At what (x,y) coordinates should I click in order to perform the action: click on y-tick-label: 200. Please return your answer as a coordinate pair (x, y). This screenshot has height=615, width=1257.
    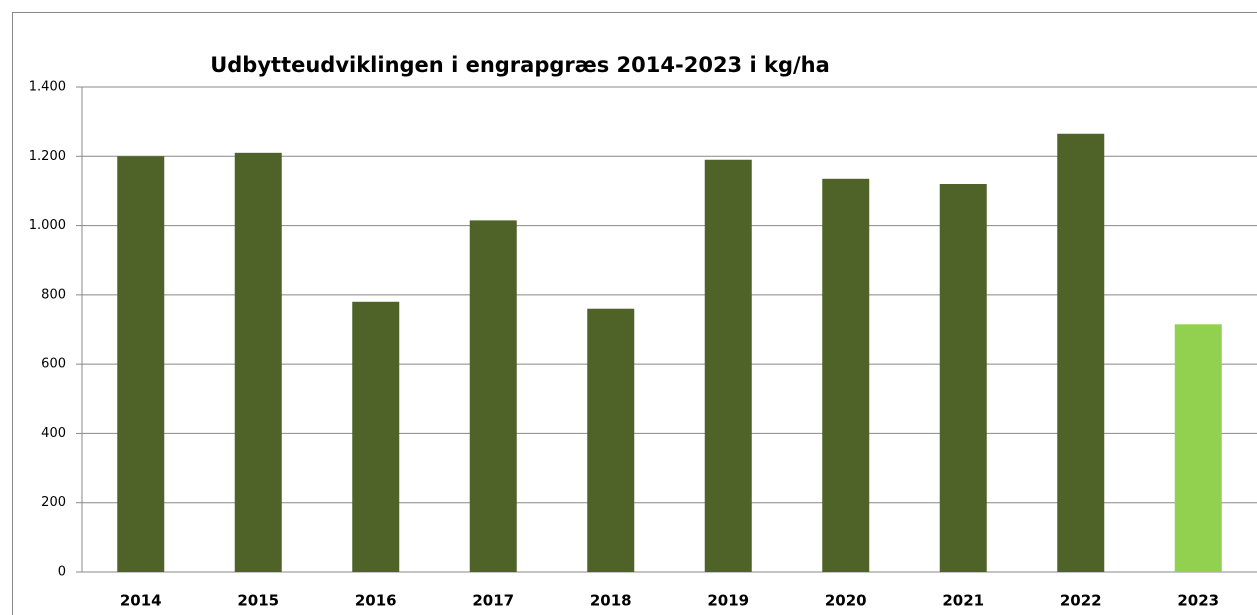
    Looking at the image, I should click on (53, 502).